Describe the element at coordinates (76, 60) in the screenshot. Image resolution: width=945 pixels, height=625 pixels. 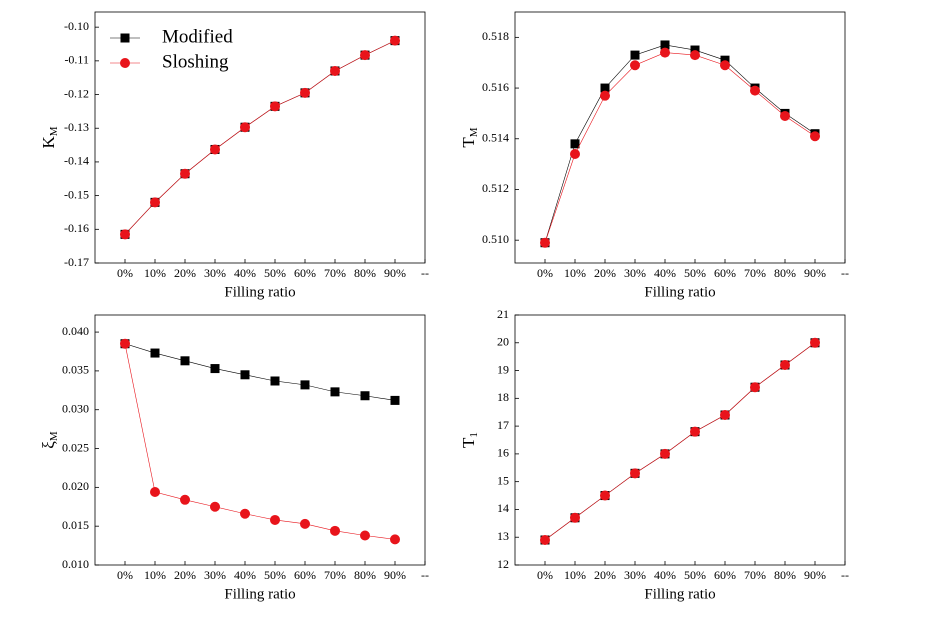
I see `y-tick-label: -0.11` at that location.